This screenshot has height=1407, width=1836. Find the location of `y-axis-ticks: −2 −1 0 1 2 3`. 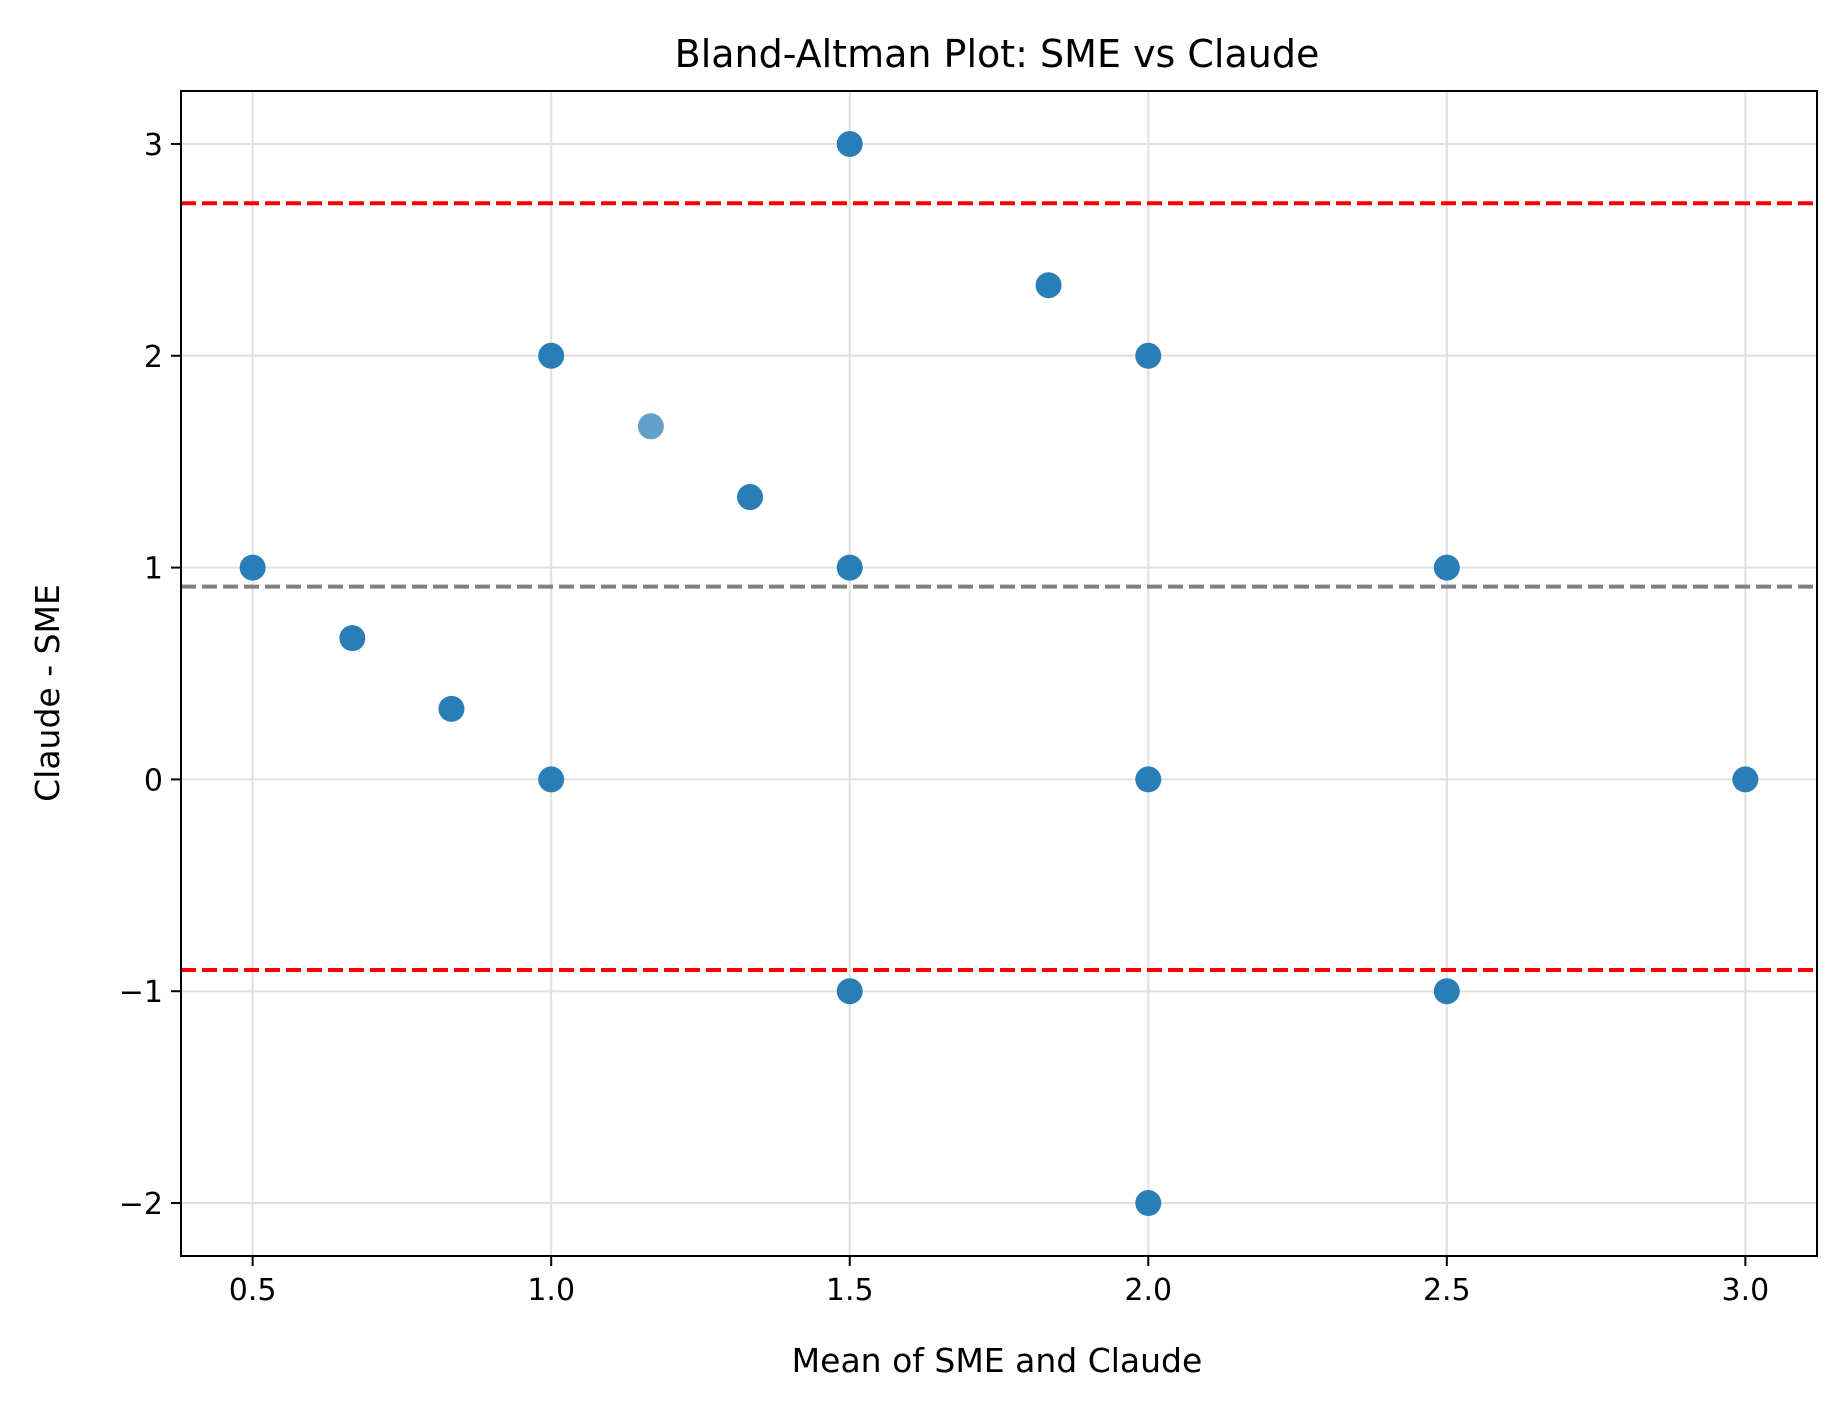

y-axis-ticks: −2 −1 0 1 2 3 is located at coordinates (150, 675).